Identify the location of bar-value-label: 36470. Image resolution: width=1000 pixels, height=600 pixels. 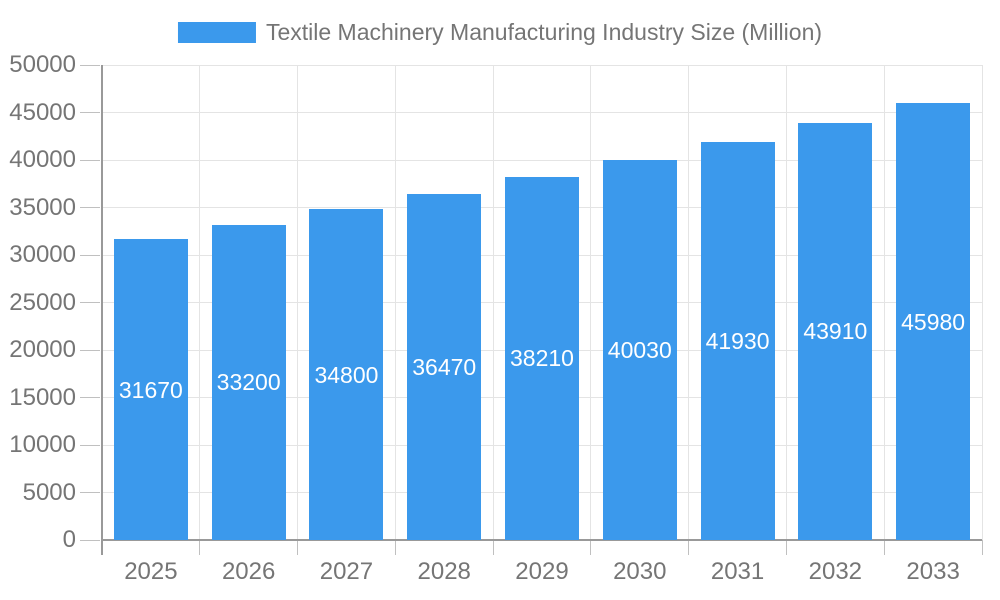
(444, 366).